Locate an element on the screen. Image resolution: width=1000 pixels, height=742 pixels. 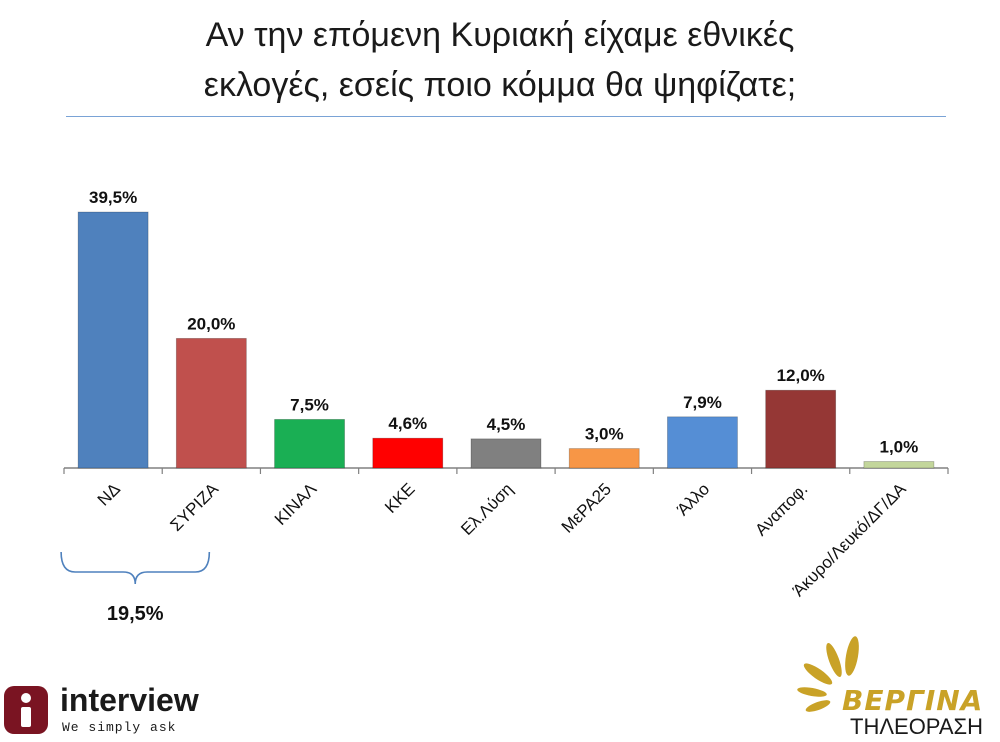
value-label-6: 3,0% is located at coordinates (604, 434).